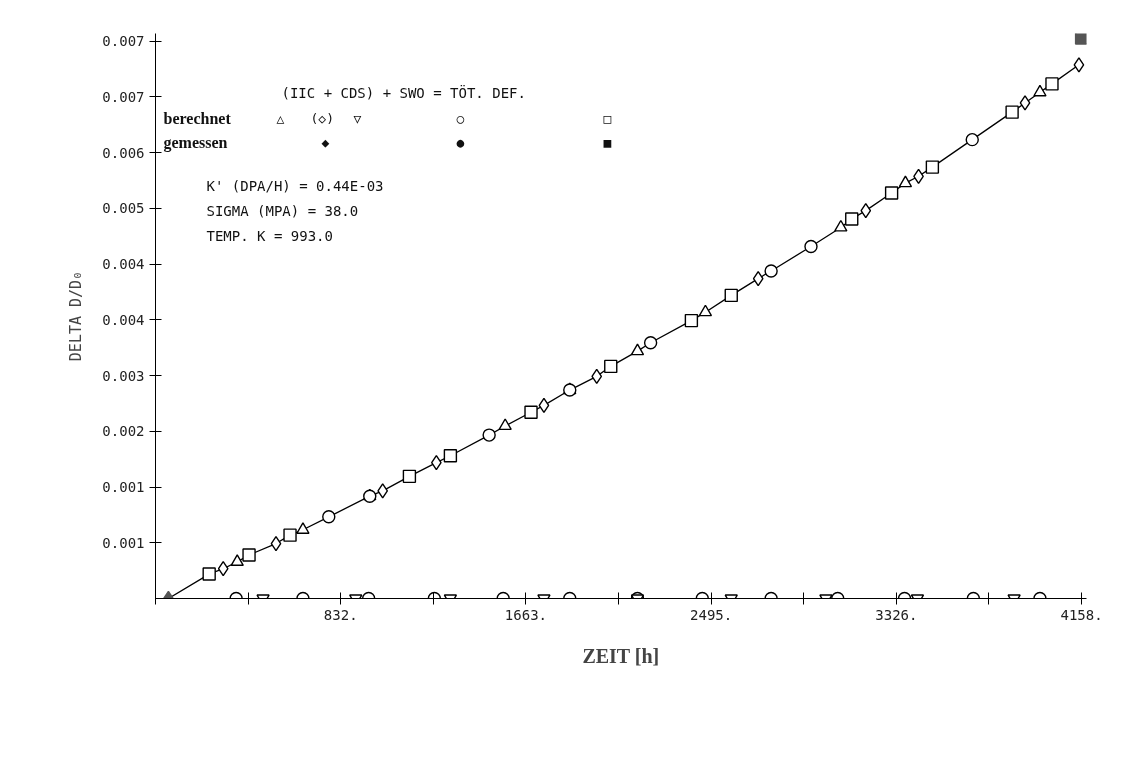 The image size is (1134, 765). Describe the element at coordinates (1081, 614) in the screenshot. I see `x-tick-label: 4158.` at that location.